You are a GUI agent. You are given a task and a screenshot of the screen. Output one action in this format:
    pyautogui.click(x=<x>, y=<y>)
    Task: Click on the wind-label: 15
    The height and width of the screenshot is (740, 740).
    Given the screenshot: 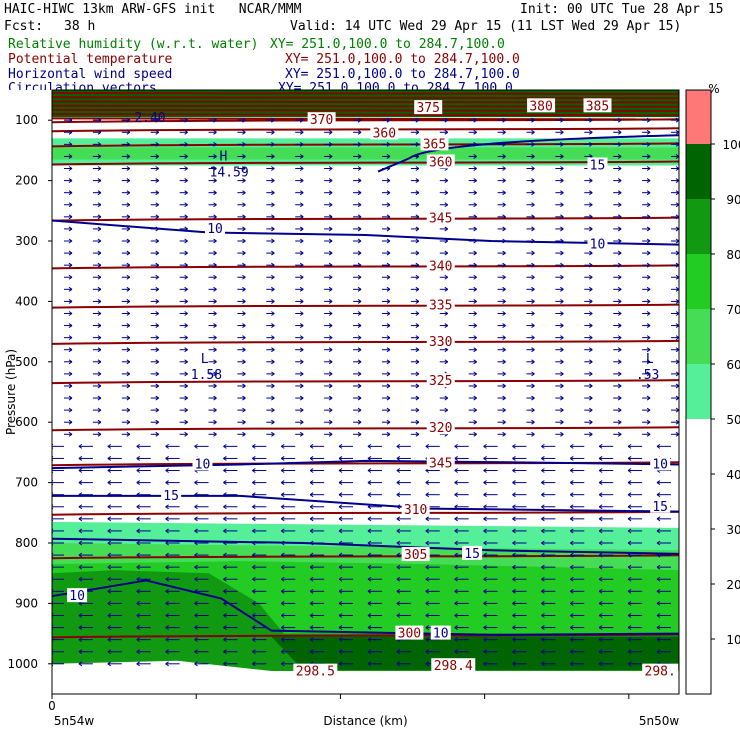 What is the action you would take?
    pyautogui.click(x=660, y=507)
    